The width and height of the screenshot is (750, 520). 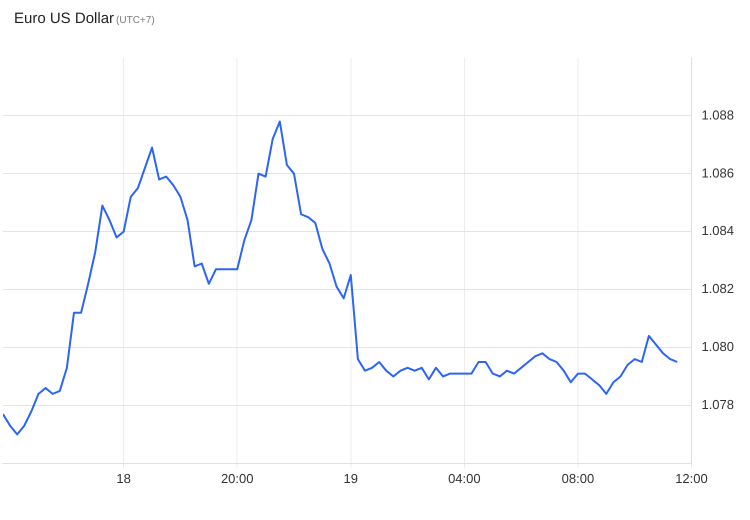 I want to click on y-tick-label: 1.080, so click(x=717, y=346).